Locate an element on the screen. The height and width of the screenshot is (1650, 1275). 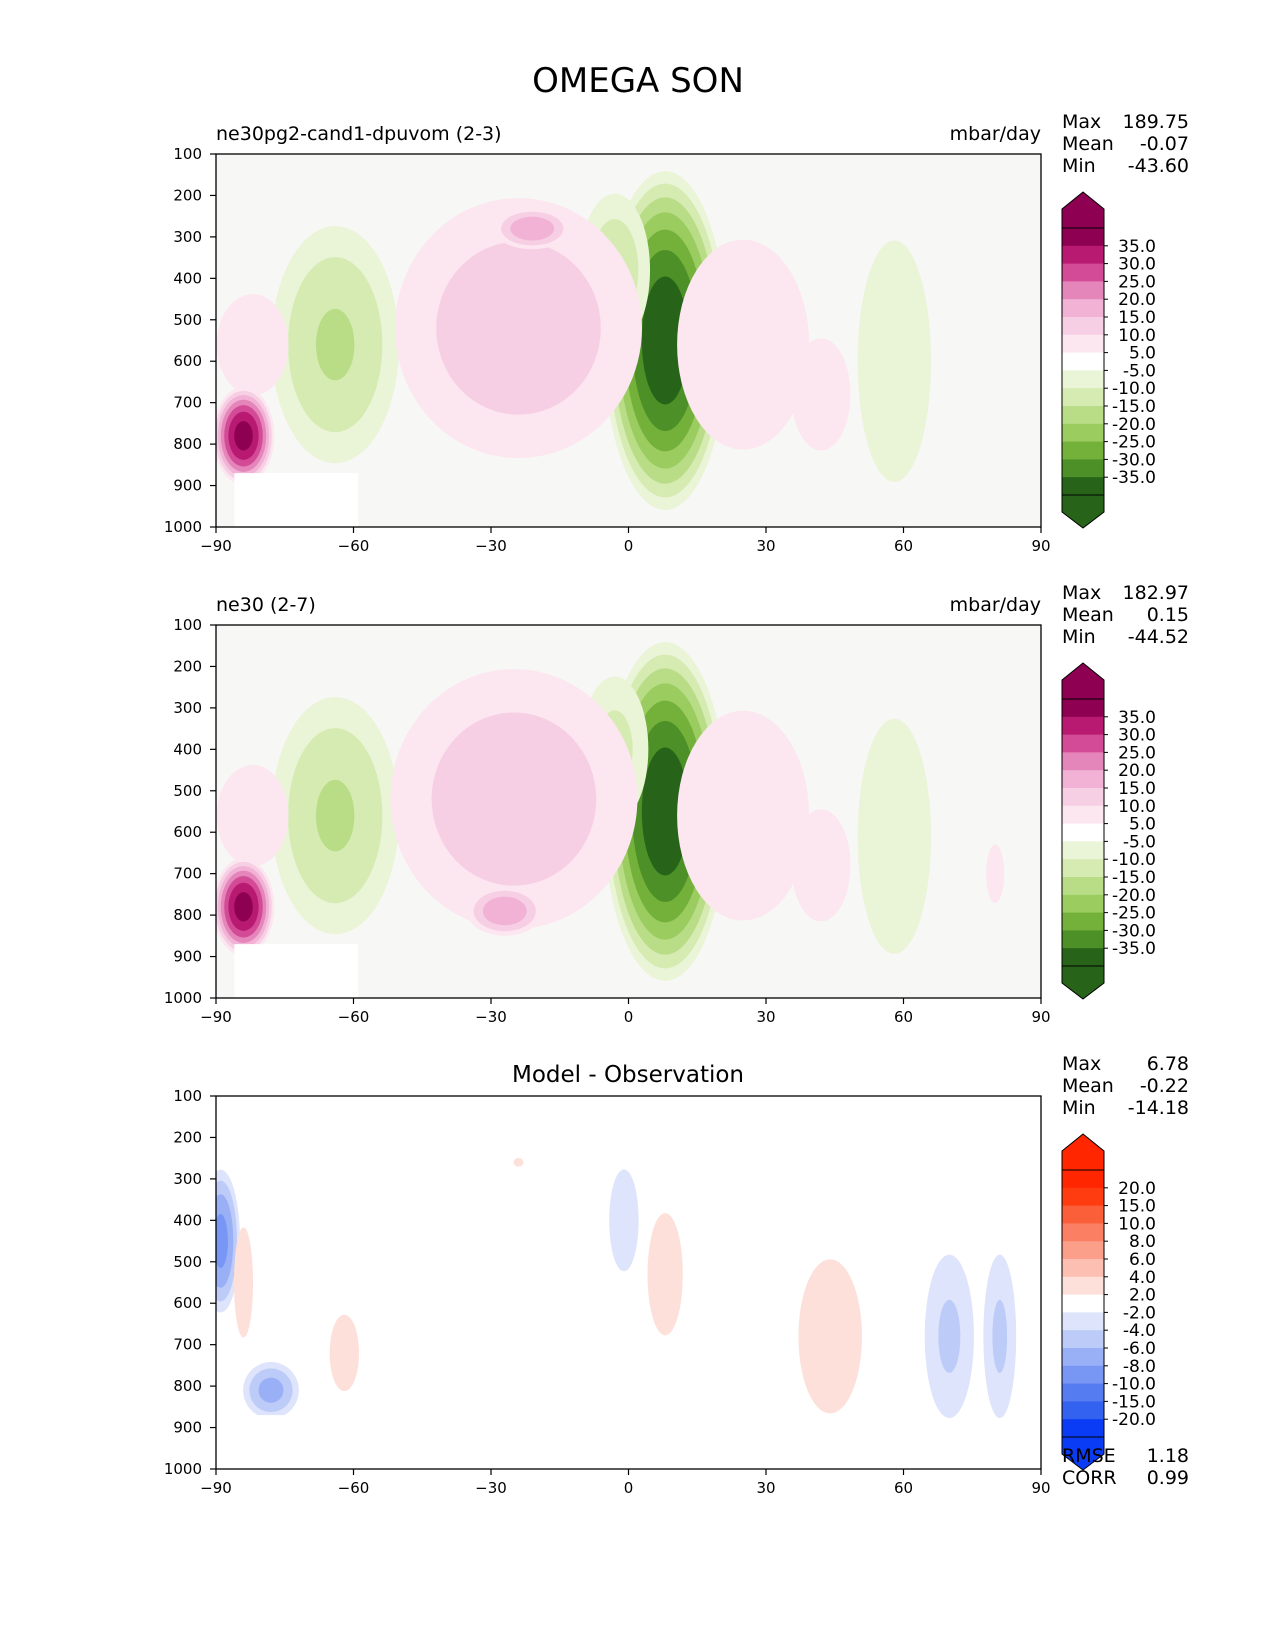
stat-value: 189.75 is located at coordinates (1156, 122).